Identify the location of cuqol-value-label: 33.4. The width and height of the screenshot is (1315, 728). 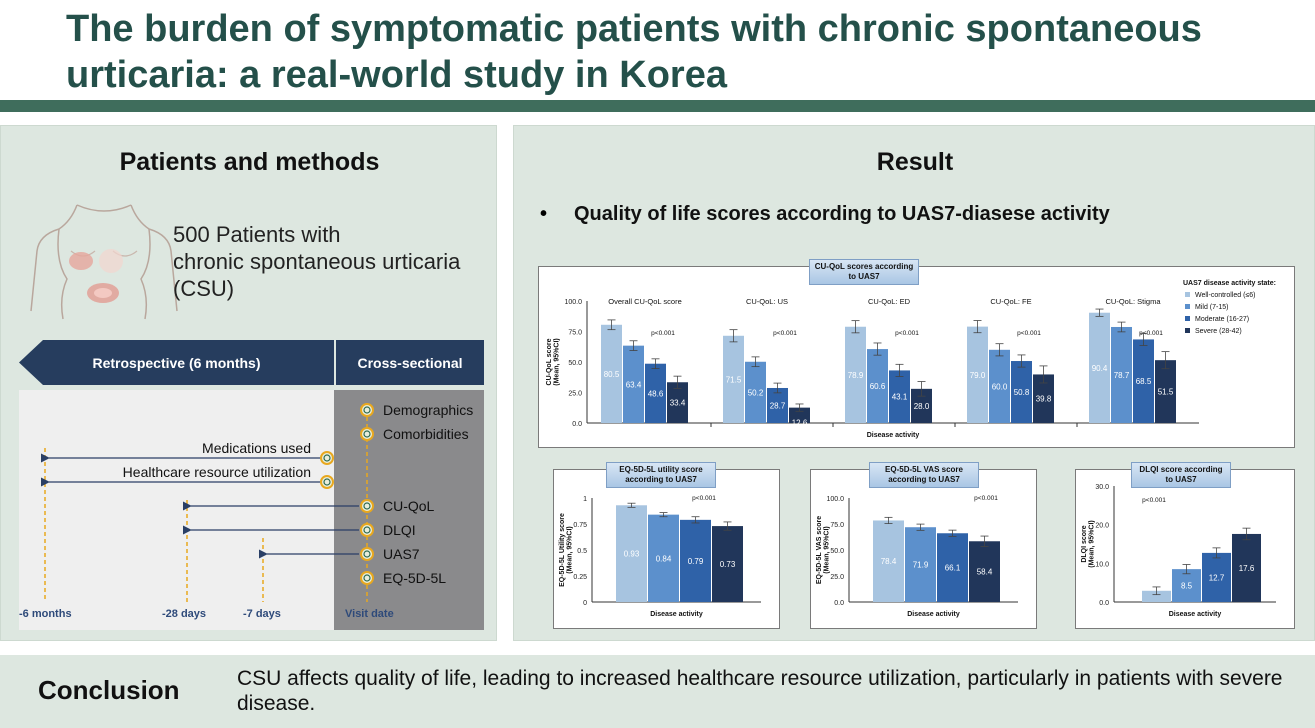
(678, 403).